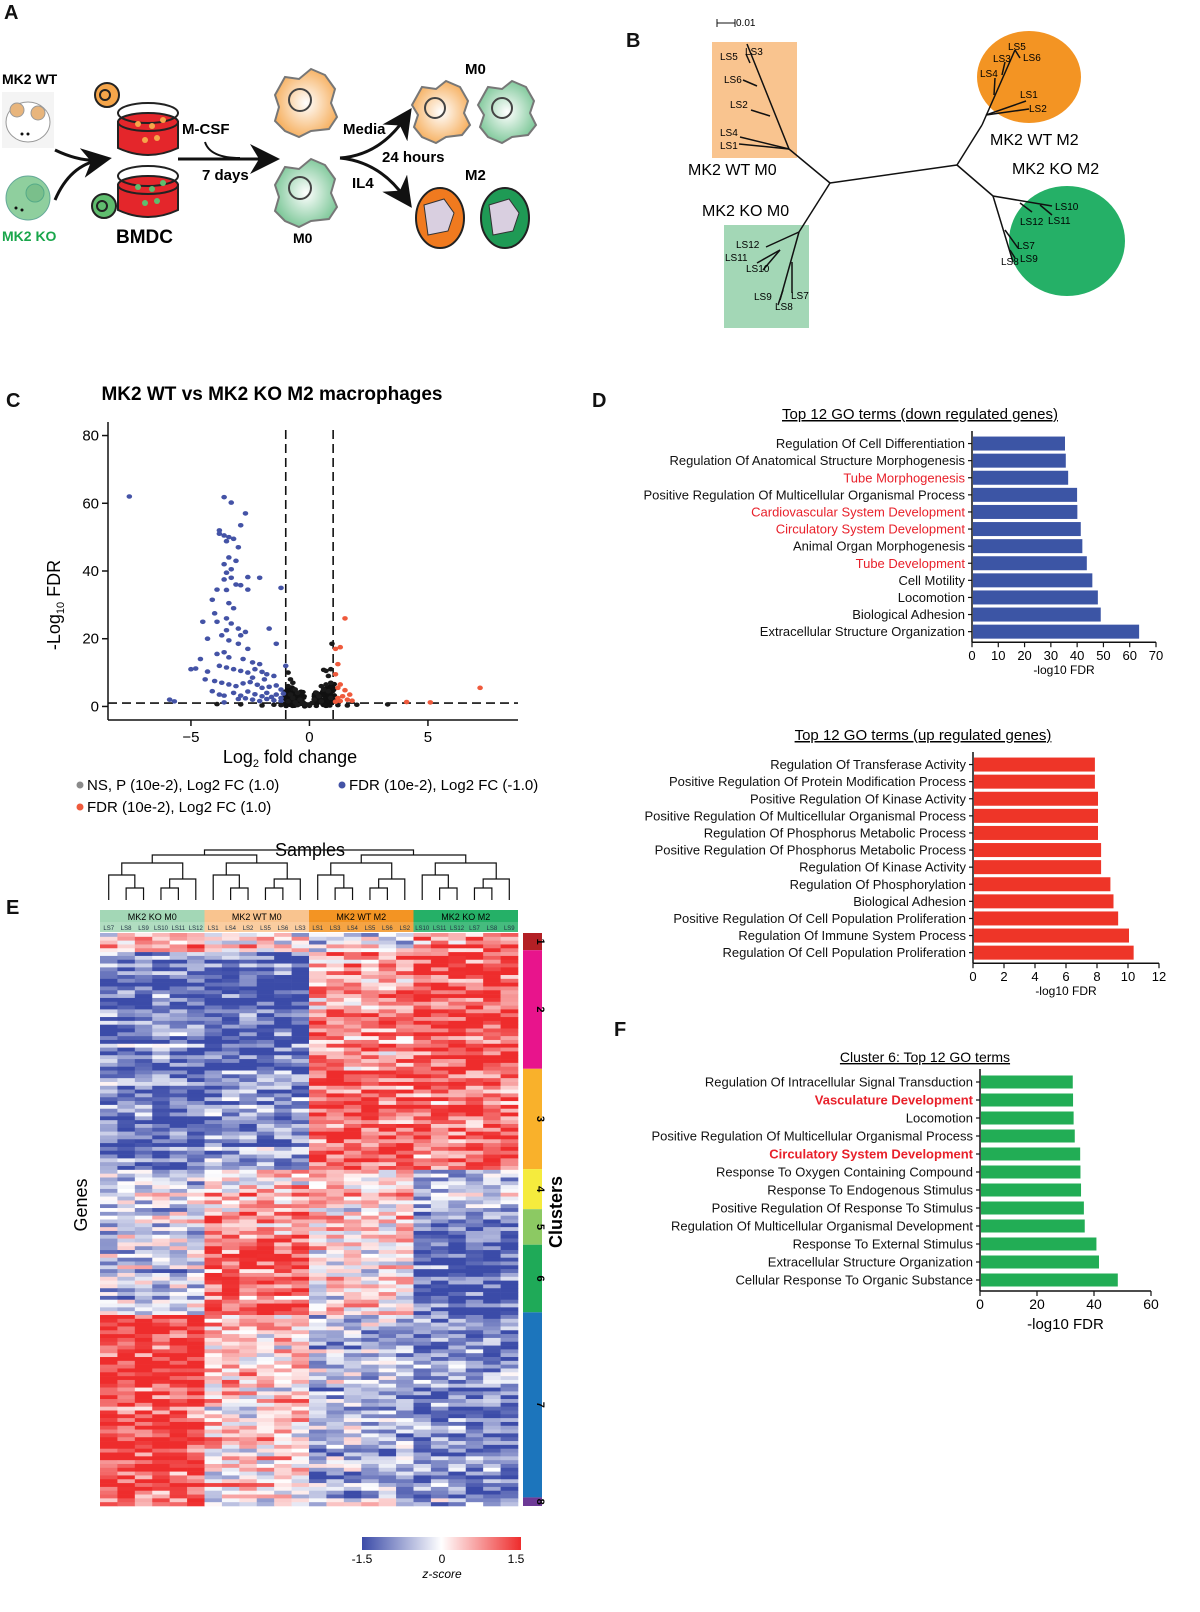 Image resolution: width=1200 pixels, height=1612 pixels. Describe the element at coordinates (290, 758) in the screenshot. I see `volcano-xlabel: Log2 fold change` at that location.